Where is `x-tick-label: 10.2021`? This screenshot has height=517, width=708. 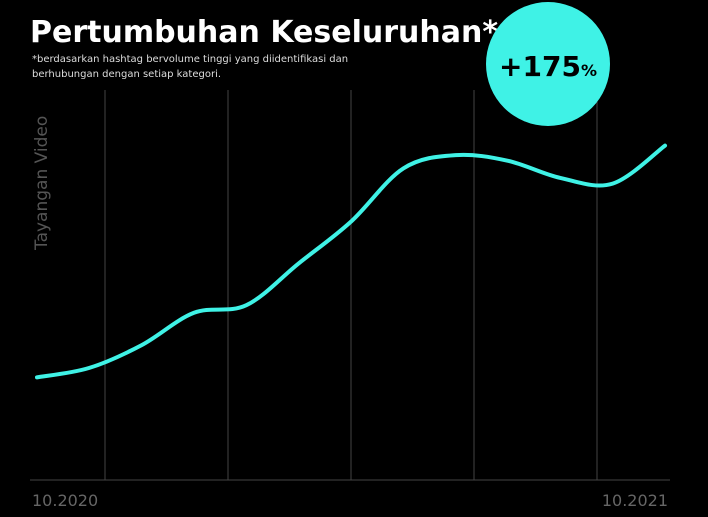
x-tick-label: 10.2021 is located at coordinates (635, 500).